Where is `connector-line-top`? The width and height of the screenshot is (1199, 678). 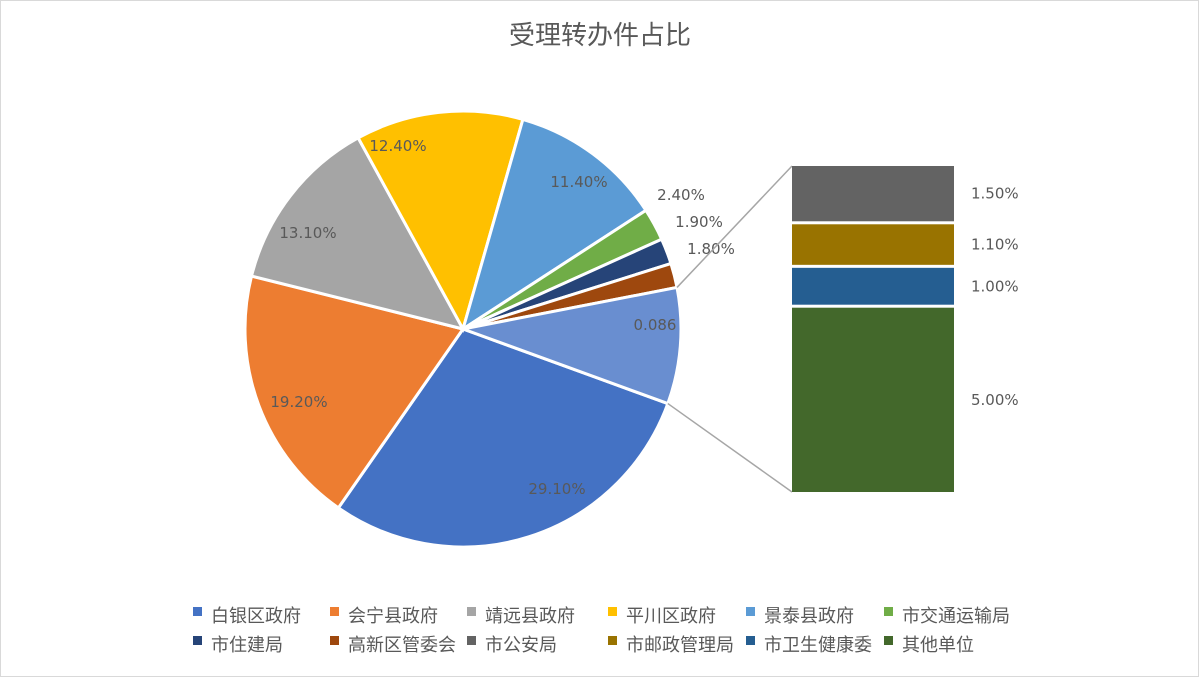 connector-line-top is located at coordinates (734, 226).